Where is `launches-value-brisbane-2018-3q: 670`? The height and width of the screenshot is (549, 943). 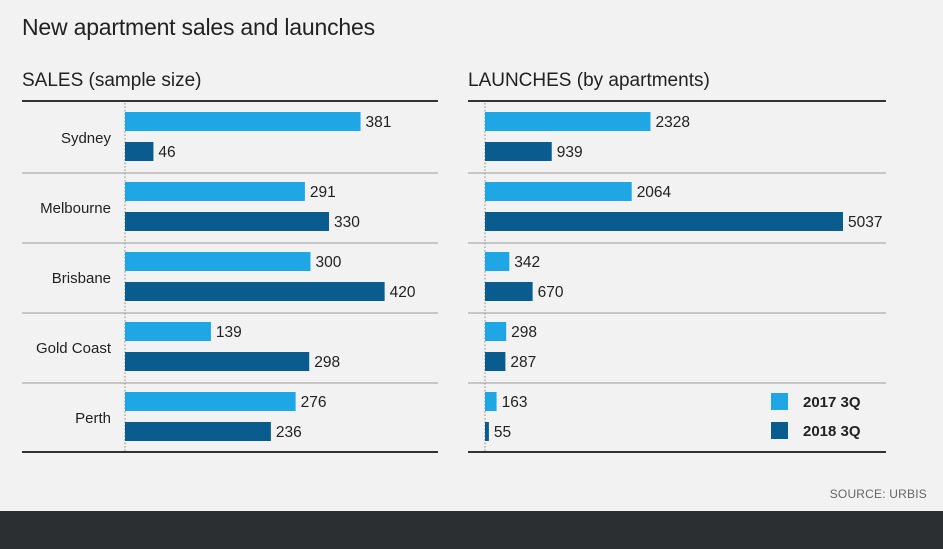 launches-value-brisbane-2018-3q: 670 is located at coordinates (551, 292).